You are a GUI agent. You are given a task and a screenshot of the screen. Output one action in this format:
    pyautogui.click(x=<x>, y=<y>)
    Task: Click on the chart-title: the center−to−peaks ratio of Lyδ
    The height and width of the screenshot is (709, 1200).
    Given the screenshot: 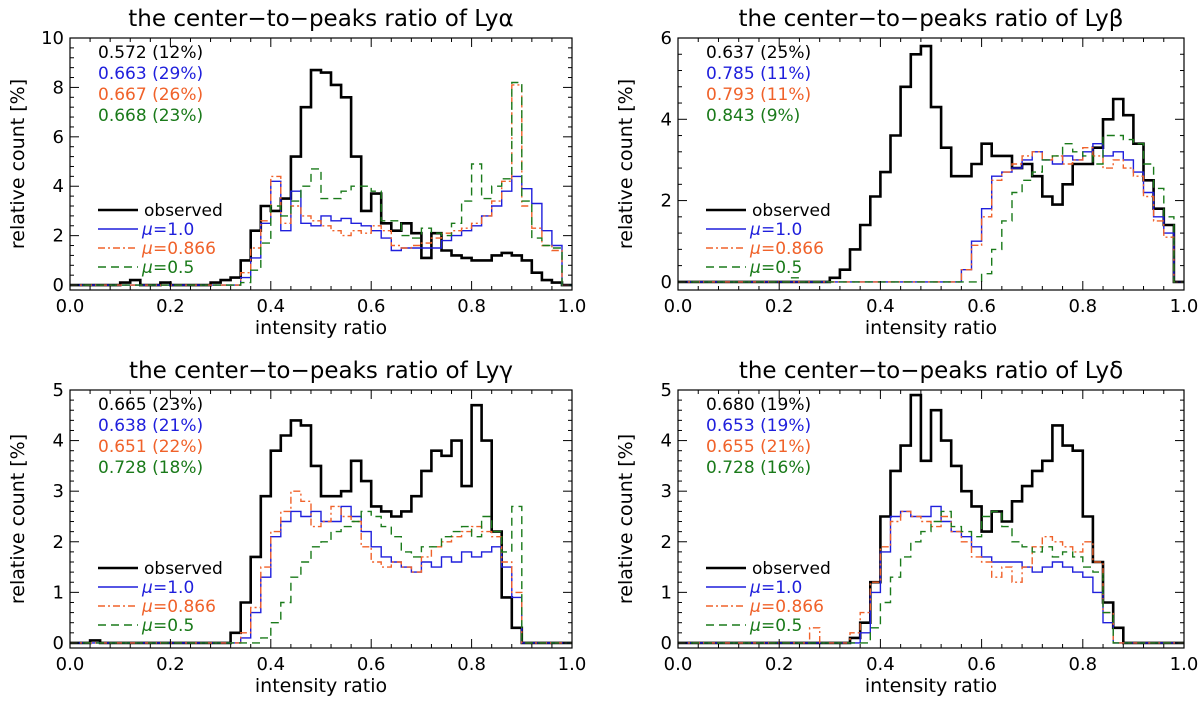 What is the action you would take?
    pyautogui.click(x=931, y=371)
    